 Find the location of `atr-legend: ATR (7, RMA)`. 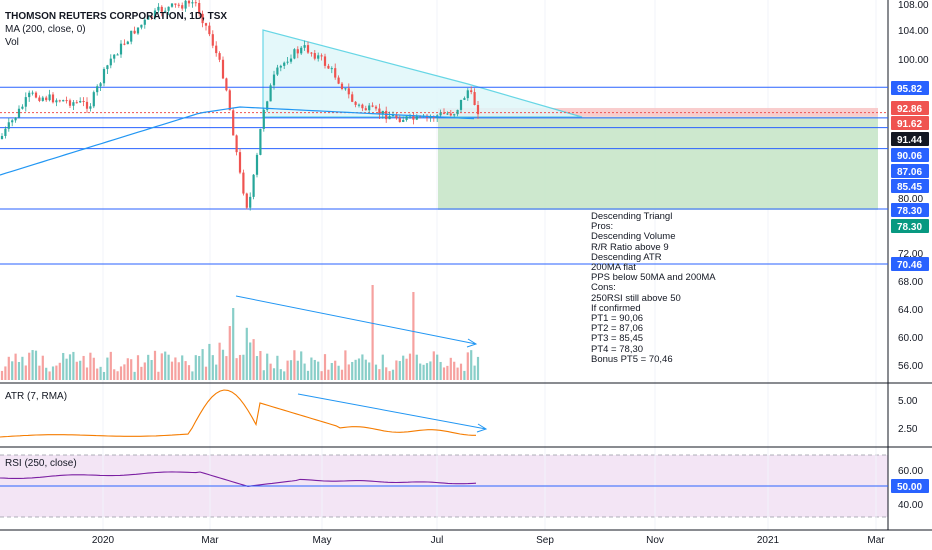

atr-legend: ATR (7, RMA) is located at coordinates (36, 396).